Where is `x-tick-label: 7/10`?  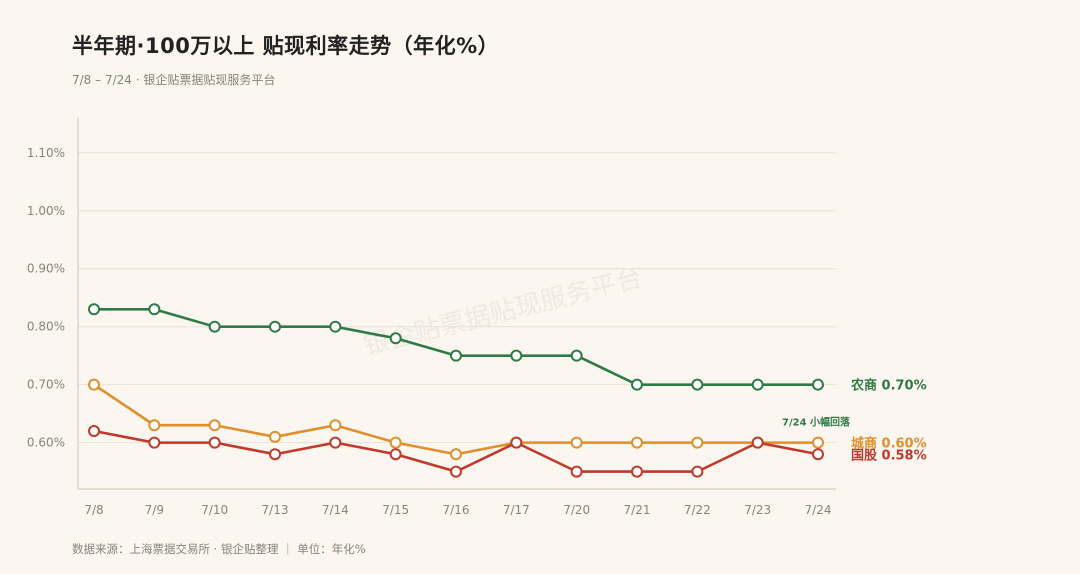
x-tick-label: 7/10 is located at coordinates (214, 510).